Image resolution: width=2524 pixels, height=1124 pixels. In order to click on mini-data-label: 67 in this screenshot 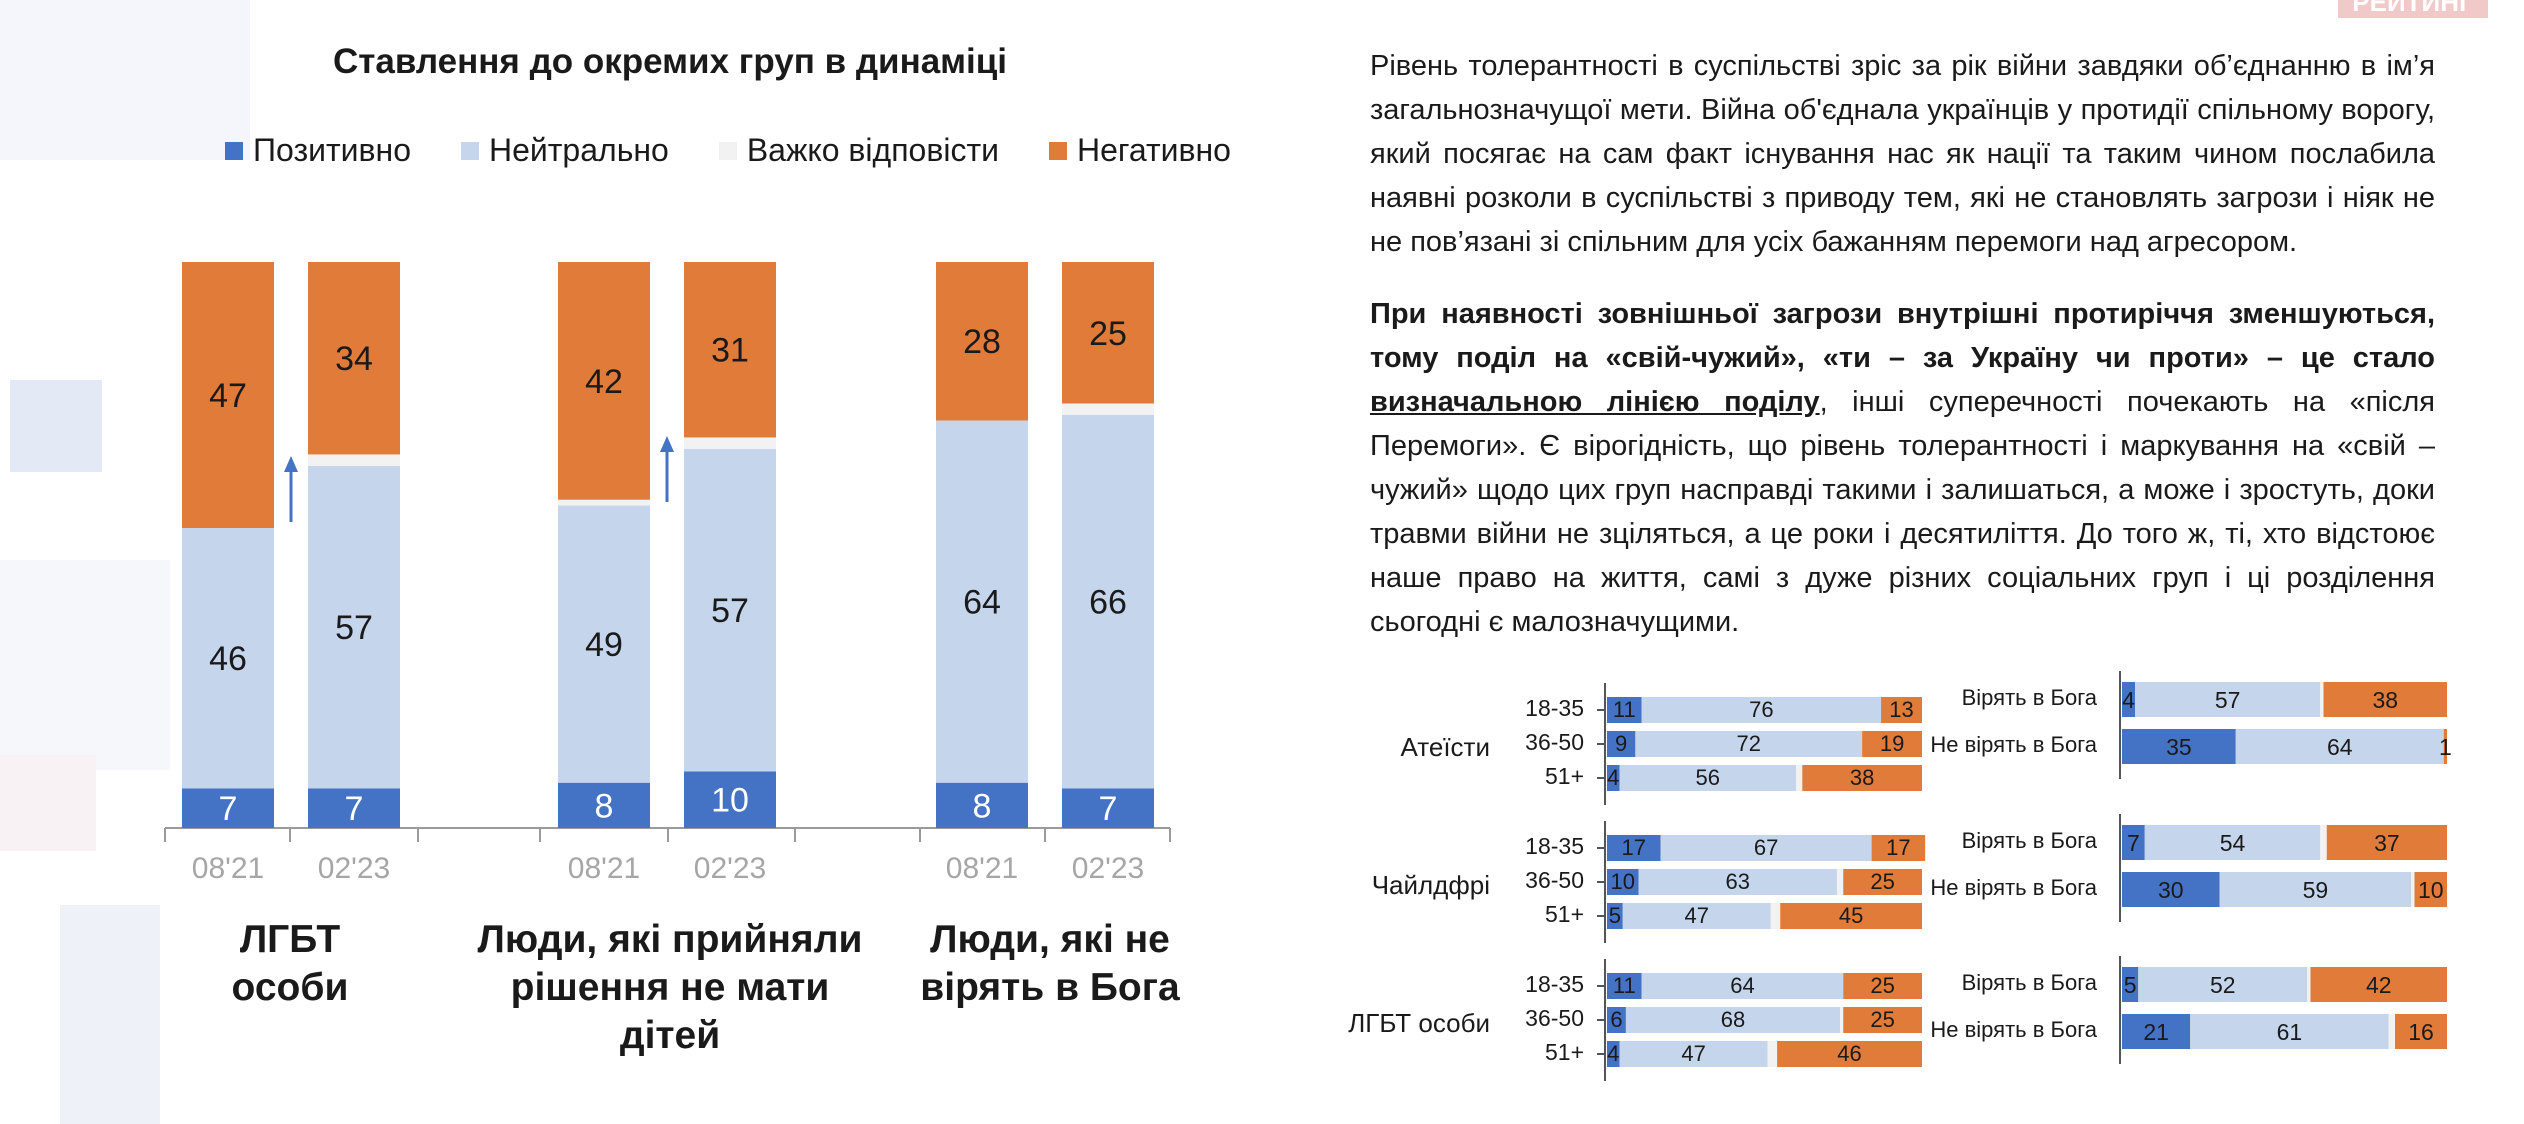, I will do `click(1766, 847)`.